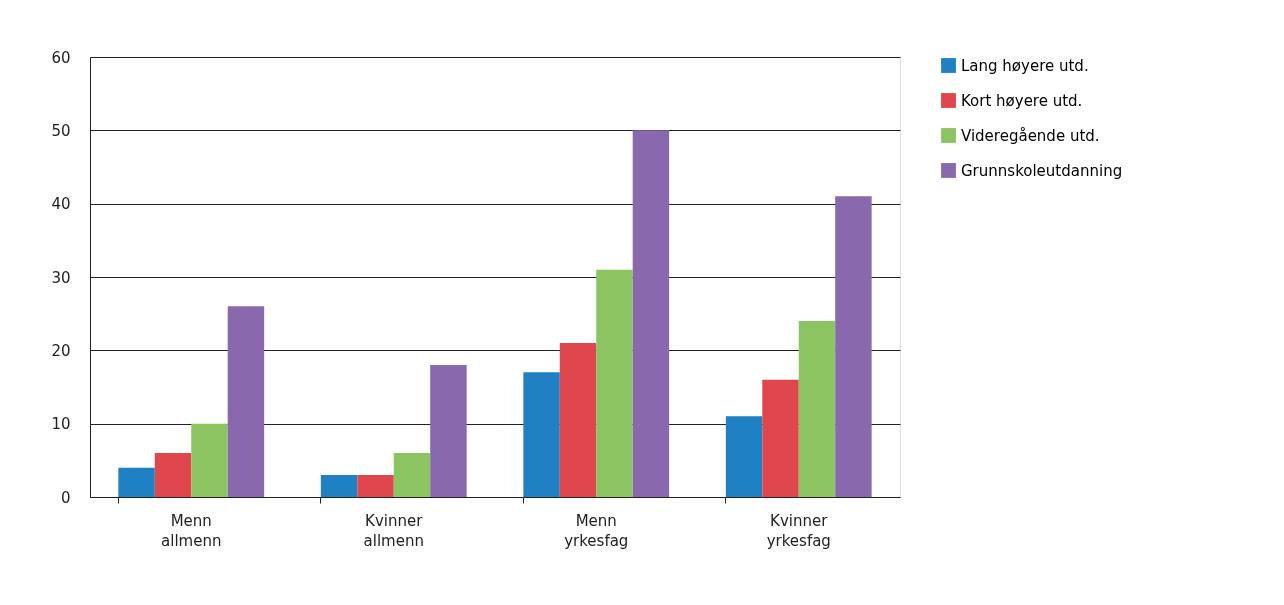 Image resolution: width=1284 pixels, height=605 pixels. What do you see at coordinates (61, 424) in the screenshot?
I see `y-tick-label: 10` at bounding box center [61, 424].